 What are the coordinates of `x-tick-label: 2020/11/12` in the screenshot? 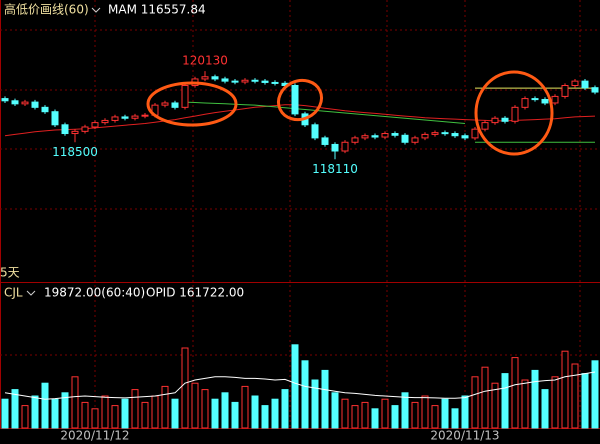 It's located at (94, 436).